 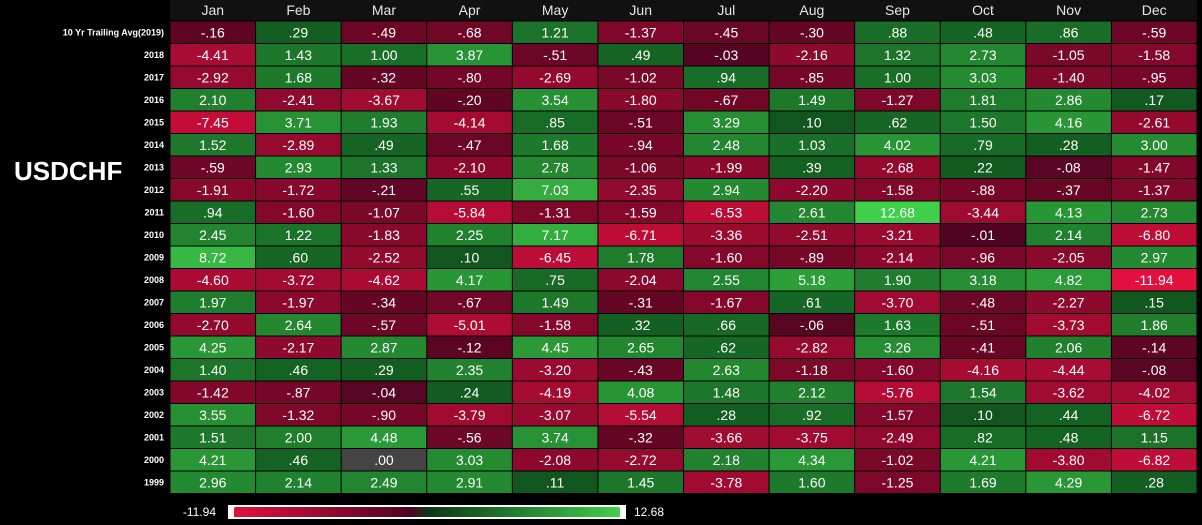 I want to click on cell-value: -2.92, so click(x=213, y=77).